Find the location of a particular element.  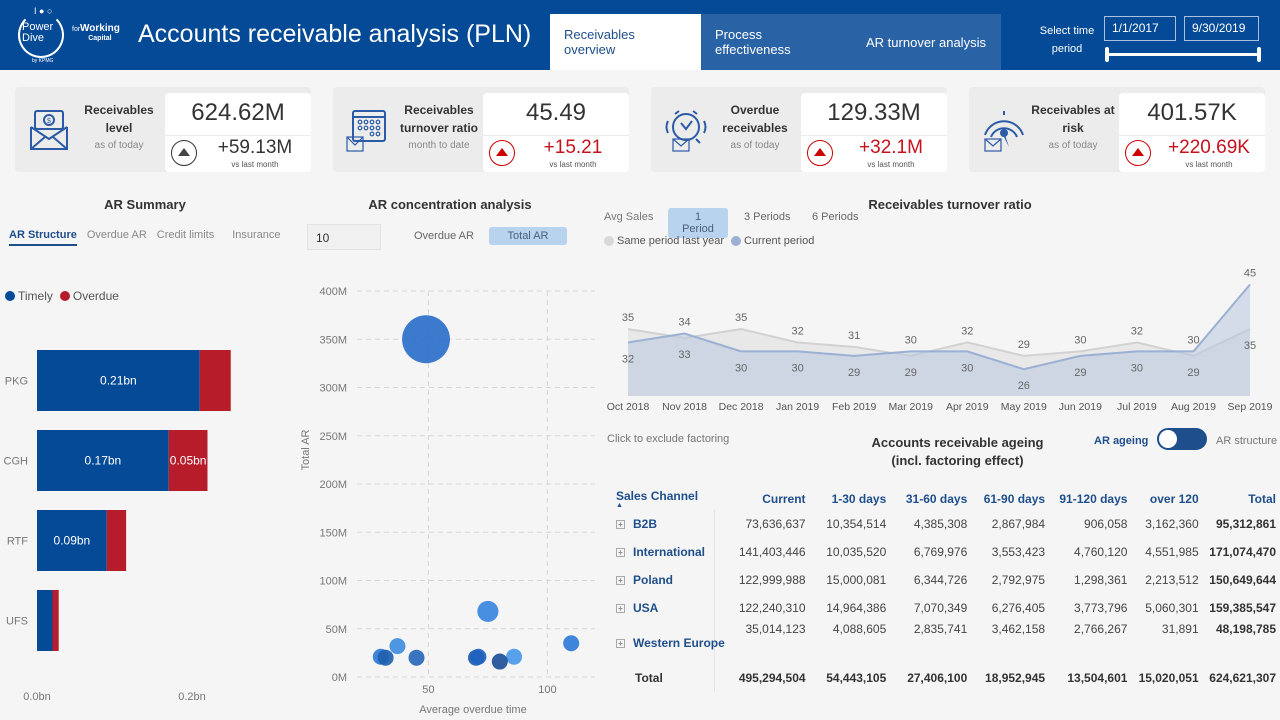

data-label: 32 is located at coordinates (967, 331).